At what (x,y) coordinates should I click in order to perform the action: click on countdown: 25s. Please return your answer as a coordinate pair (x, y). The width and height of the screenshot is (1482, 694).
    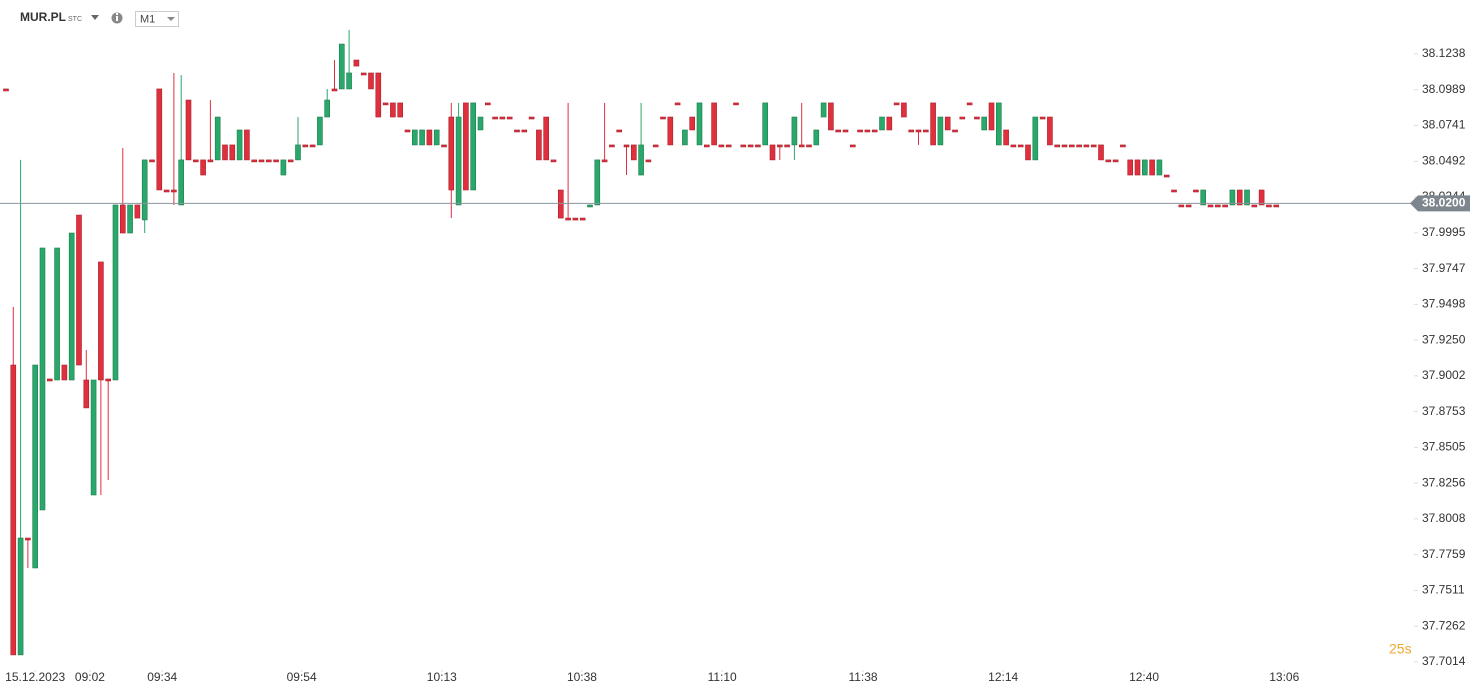
    Looking at the image, I should click on (1400, 649).